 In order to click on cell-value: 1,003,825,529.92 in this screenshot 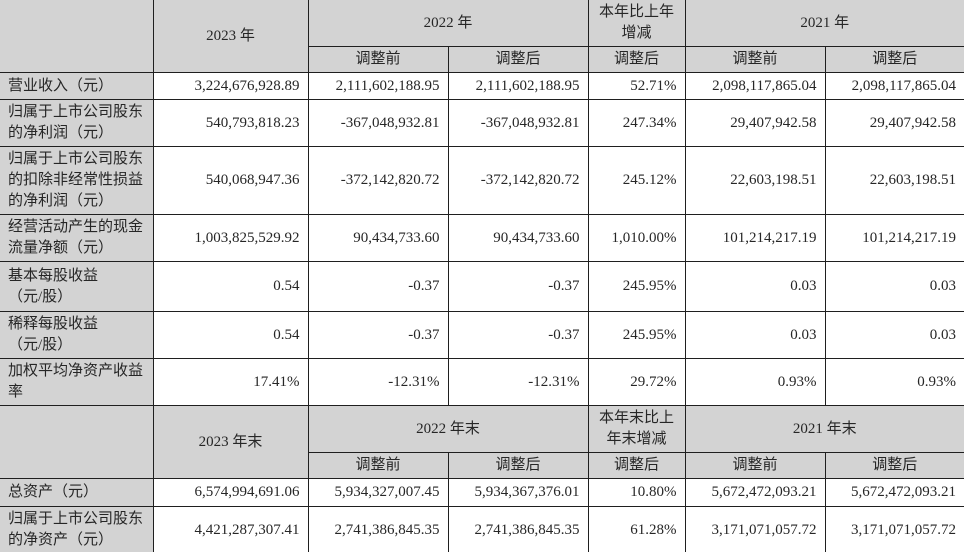, I will do `click(230, 238)`.